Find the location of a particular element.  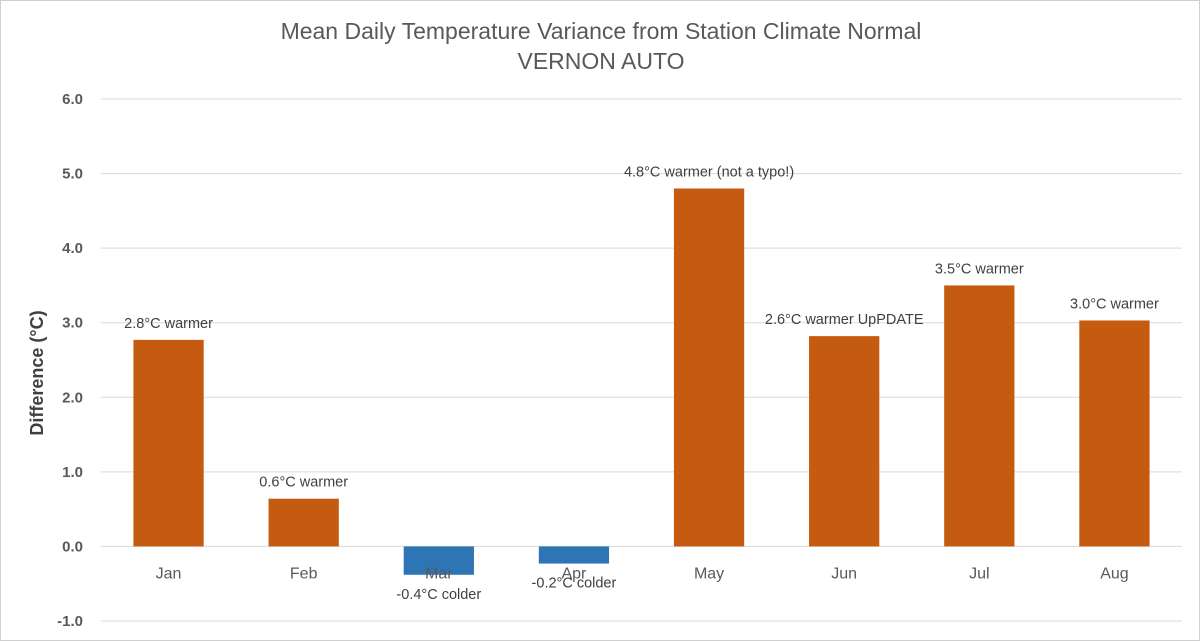

y-tick-label: 0.0 is located at coordinates (72, 546).